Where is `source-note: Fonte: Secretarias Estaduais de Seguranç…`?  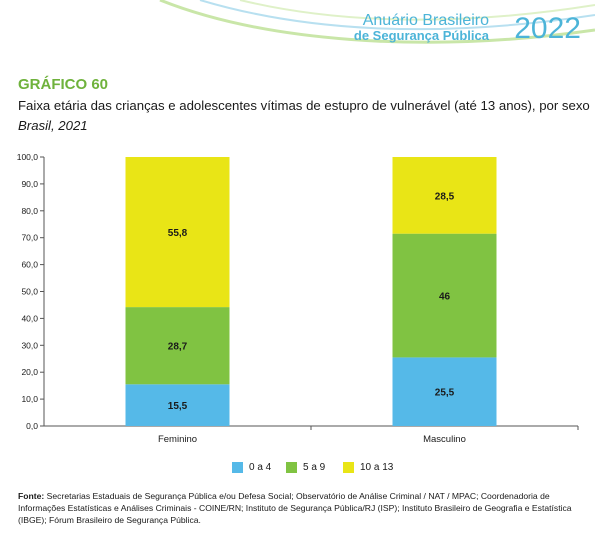 source-note: Fonte: Secretarias Estaduais de Seguranç… is located at coordinates (299, 508).